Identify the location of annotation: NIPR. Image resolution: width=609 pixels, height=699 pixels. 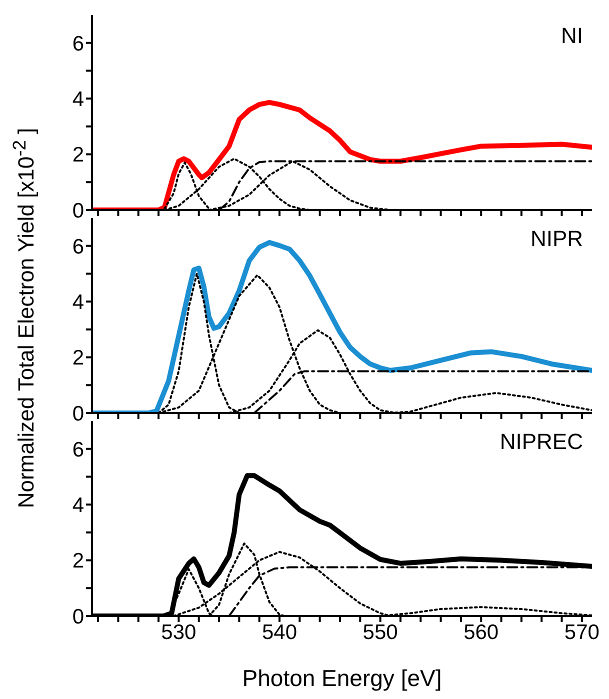
(556, 239).